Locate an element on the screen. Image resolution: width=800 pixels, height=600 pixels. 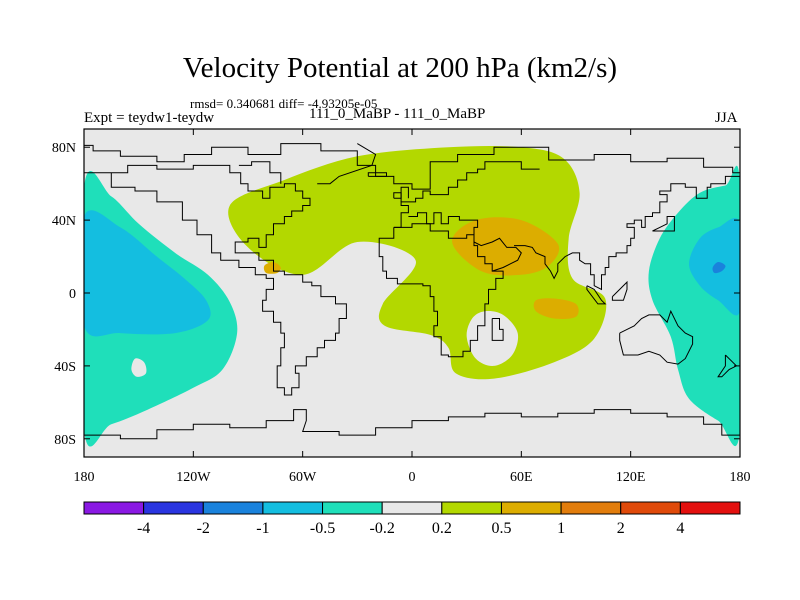
x-tick-label: 0 is located at coordinates (412, 477).